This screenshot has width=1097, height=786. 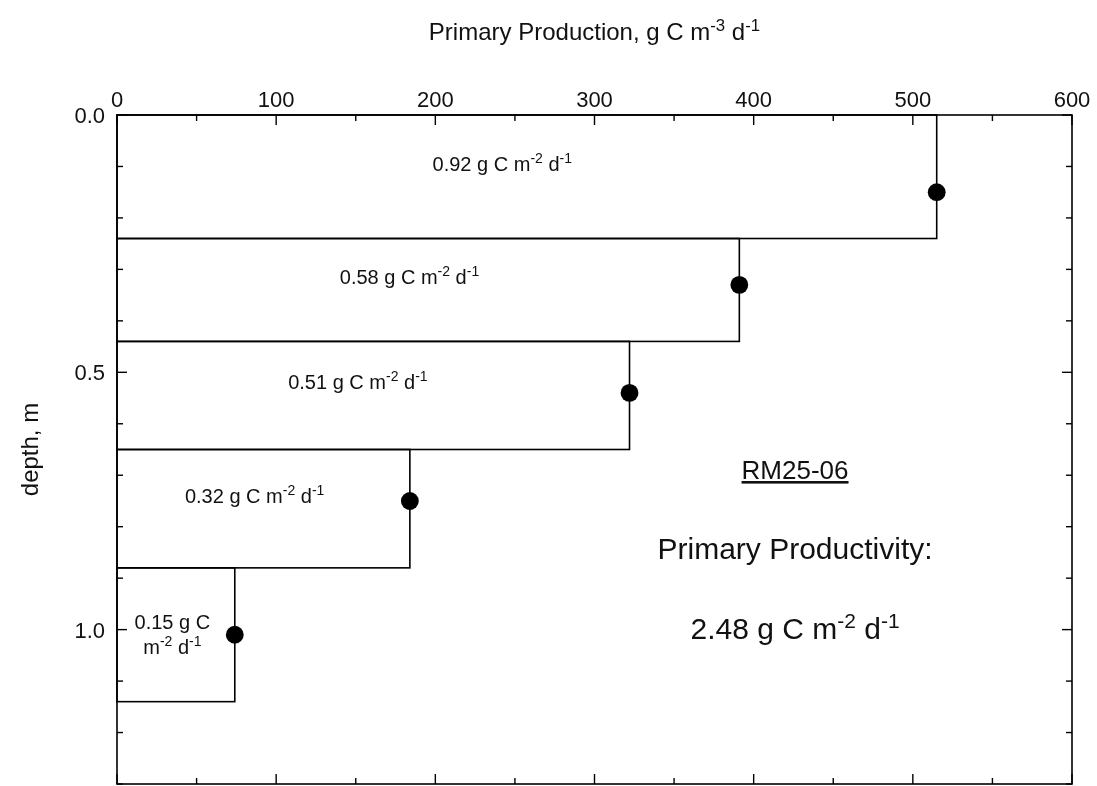 What do you see at coordinates (754, 99) in the screenshot?
I see `x-tick-label: 400` at bounding box center [754, 99].